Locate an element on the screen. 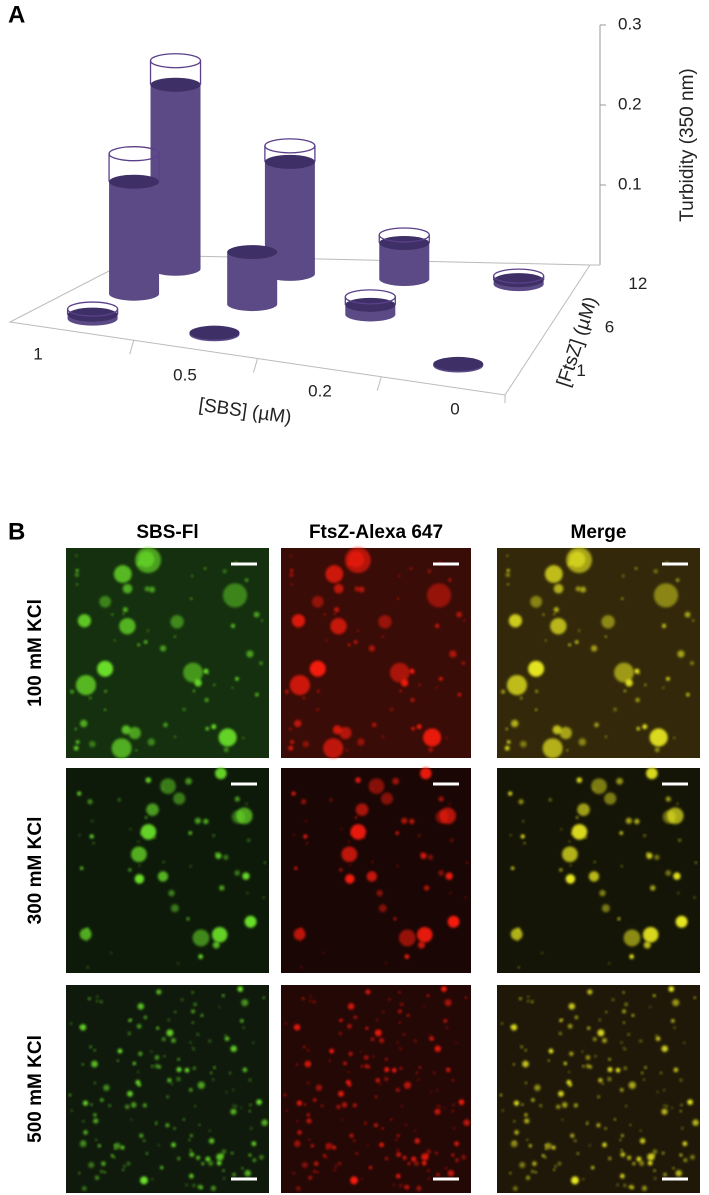 The height and width of the screenshot is (1195, 709). x-divider is located at coordinates (379, 383).